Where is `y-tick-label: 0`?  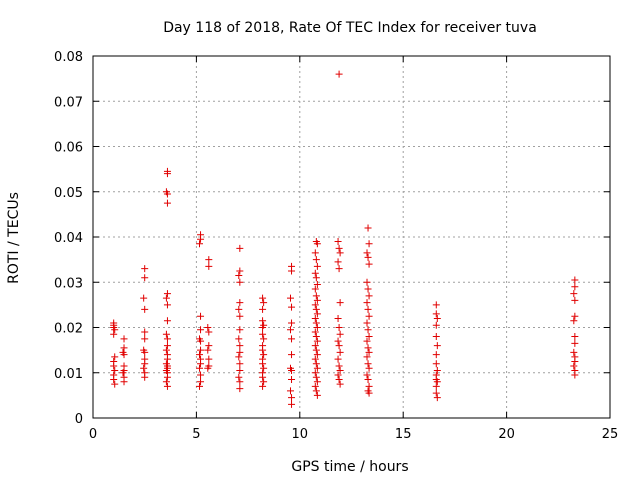 y-tick-label: 0 is located at coordinates (79, 419).